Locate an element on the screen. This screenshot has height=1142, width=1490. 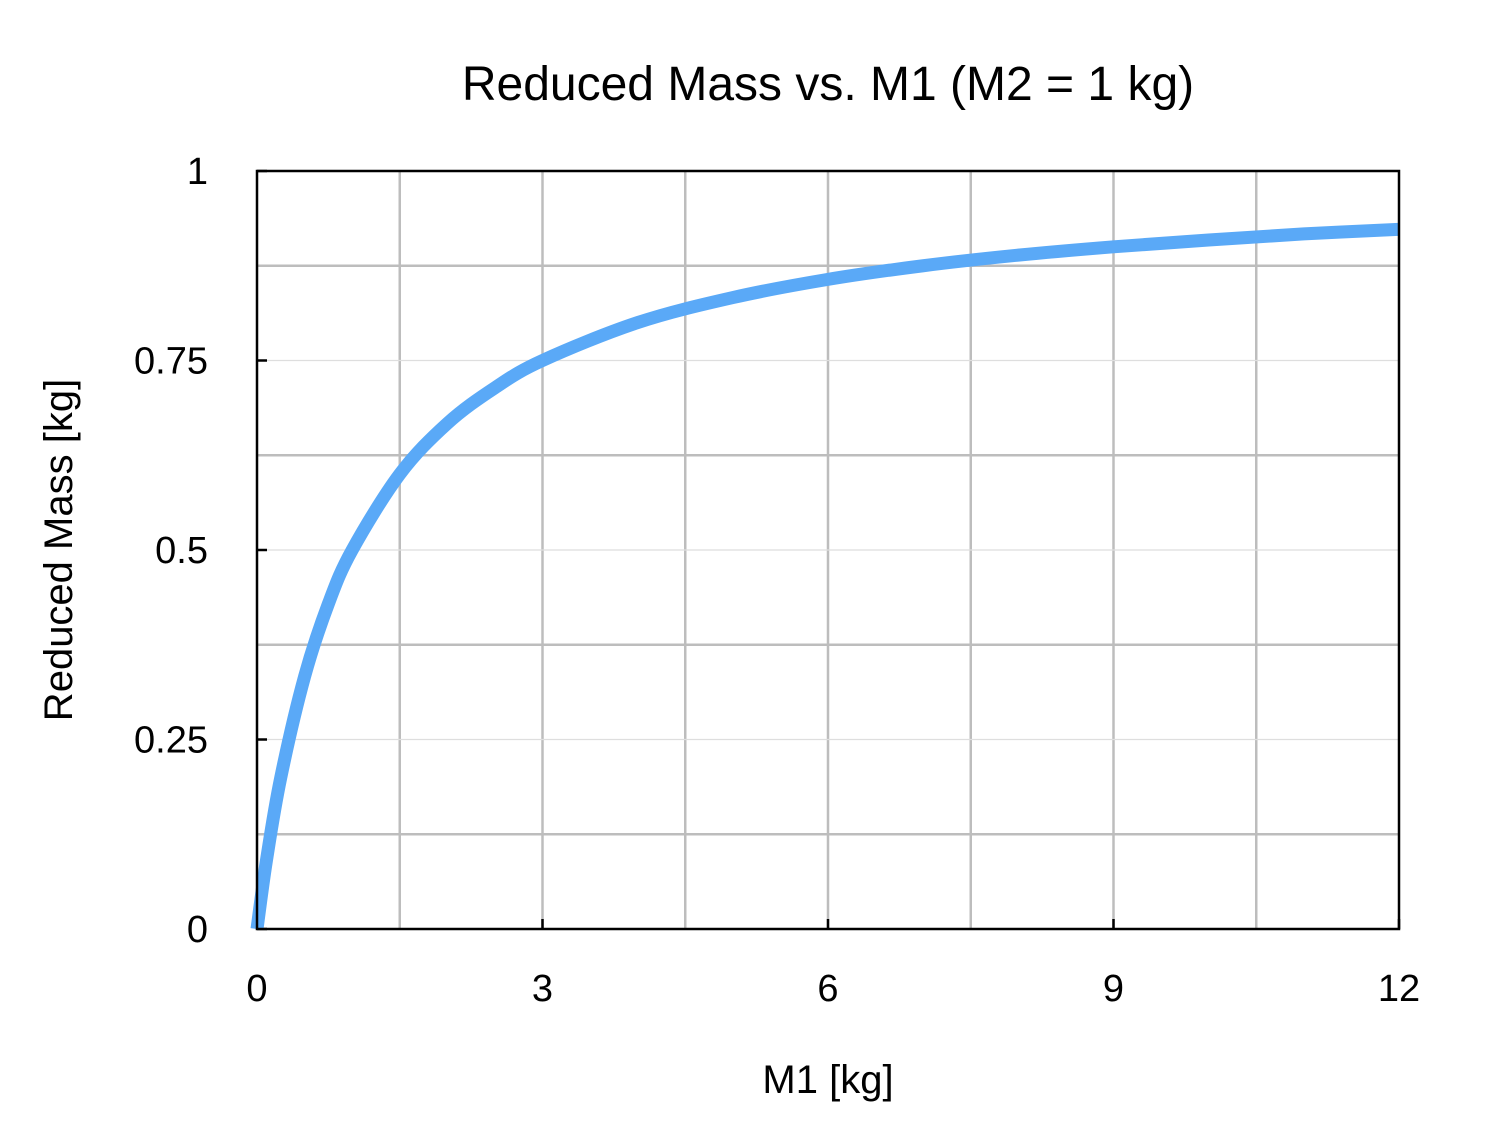
y-tick-label: 0.75 is located at coordinates (171, 362).